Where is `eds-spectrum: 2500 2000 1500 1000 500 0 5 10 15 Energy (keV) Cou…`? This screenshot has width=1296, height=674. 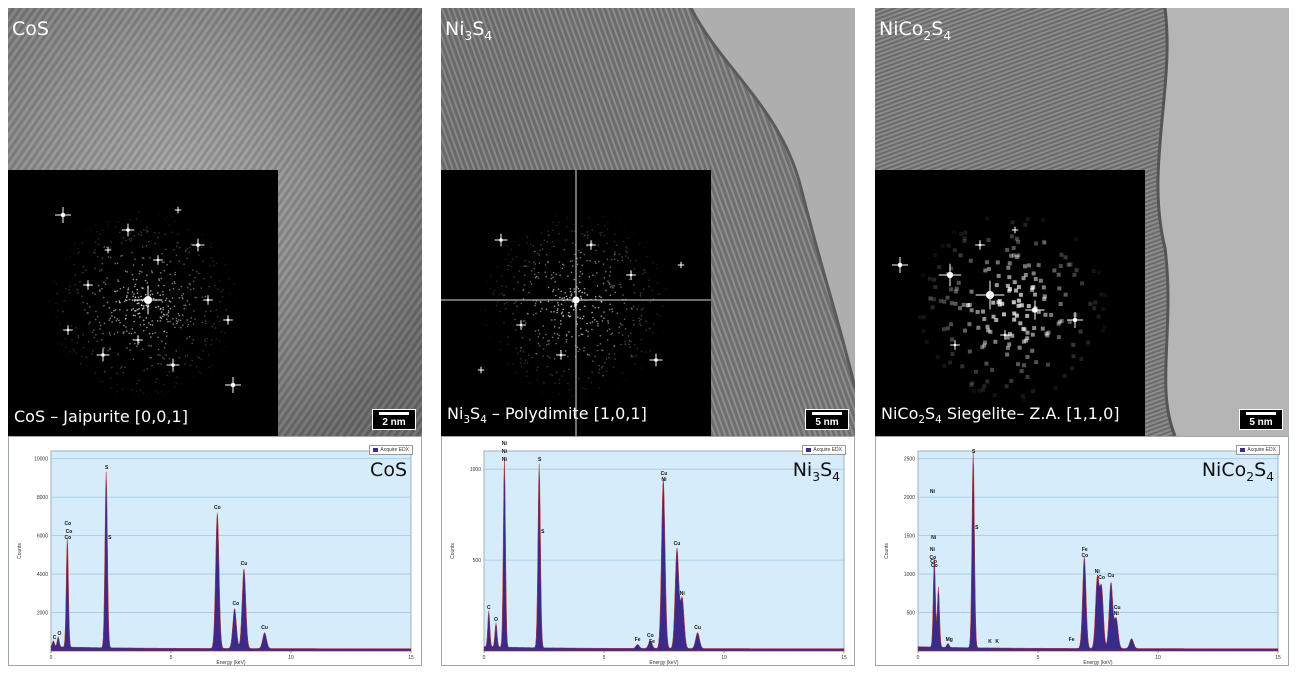 eds-spectrum: 2500 2000 1500 1000 500 0 5 10 15 Energy (keV) Cou… is located at coordinates (1082, 551).